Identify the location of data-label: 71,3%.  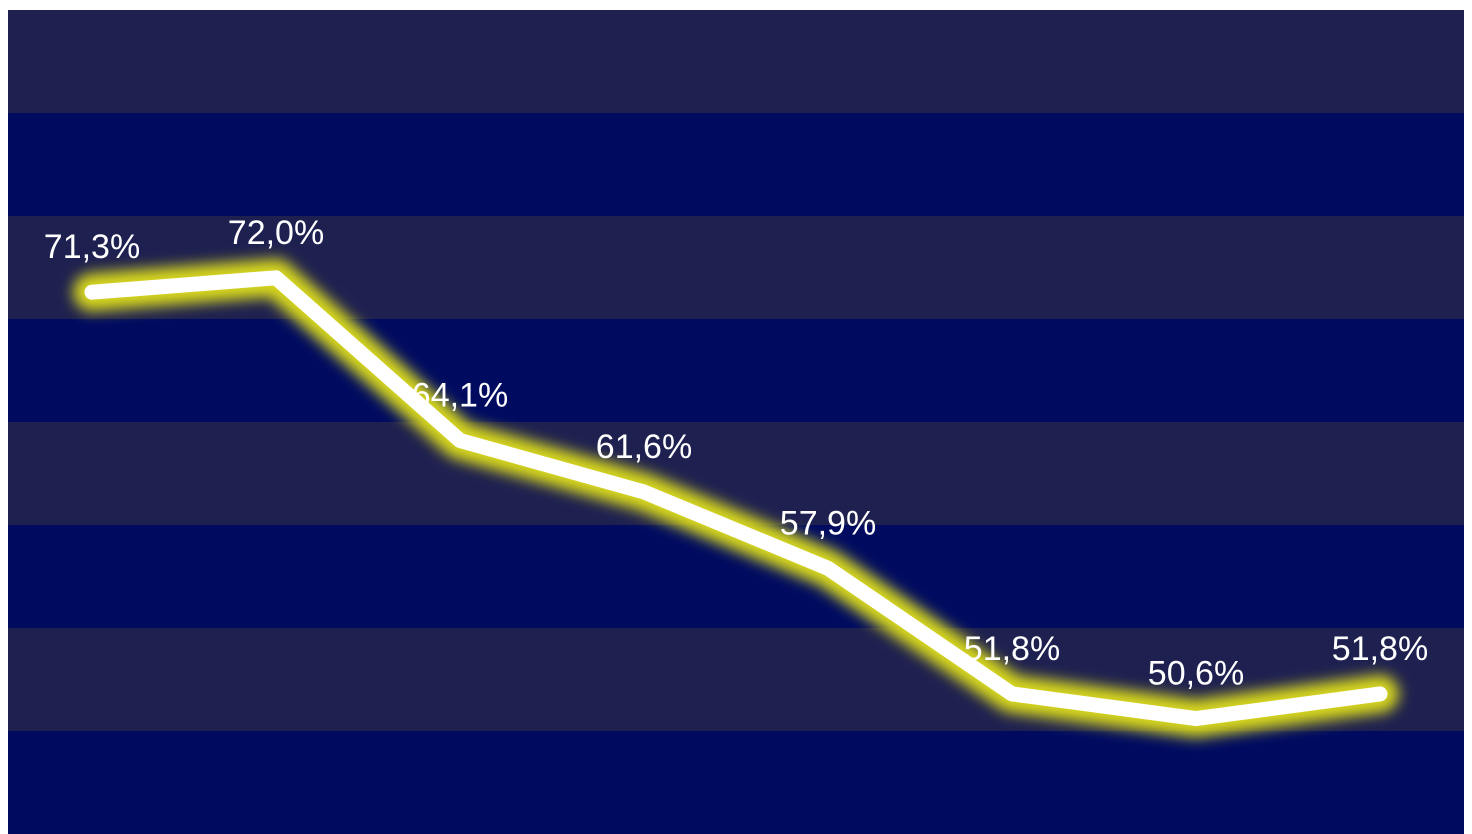
(92, 247).